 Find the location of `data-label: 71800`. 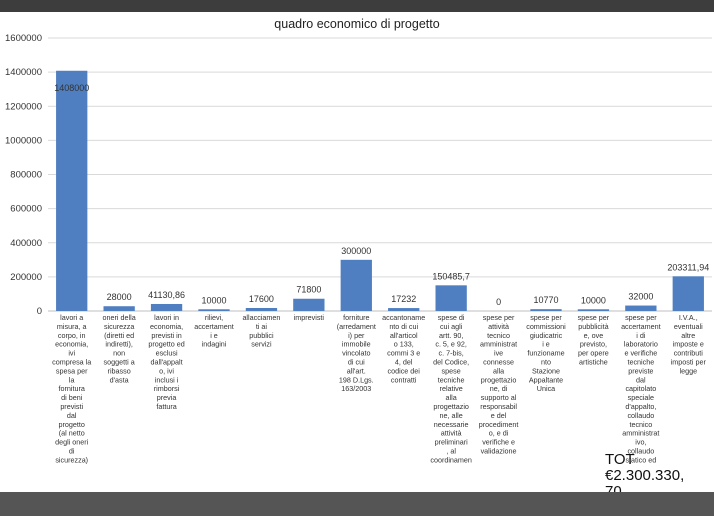

data-label: 71800 is located at coordinates (308, 290).